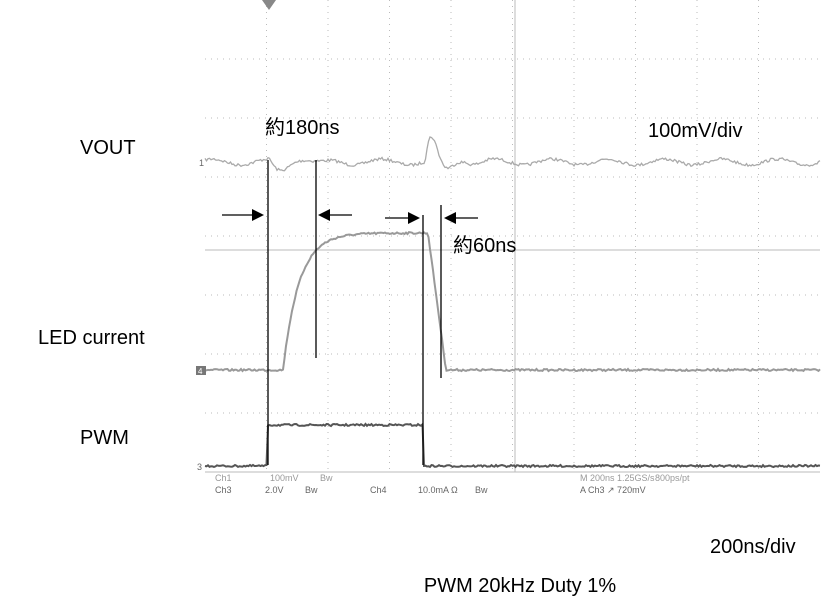 This screenshot has width=827, height=607. Describe the element at coordinates (438, 490) in the screenshot. I see `status: 10.0mA Ω` at that location.